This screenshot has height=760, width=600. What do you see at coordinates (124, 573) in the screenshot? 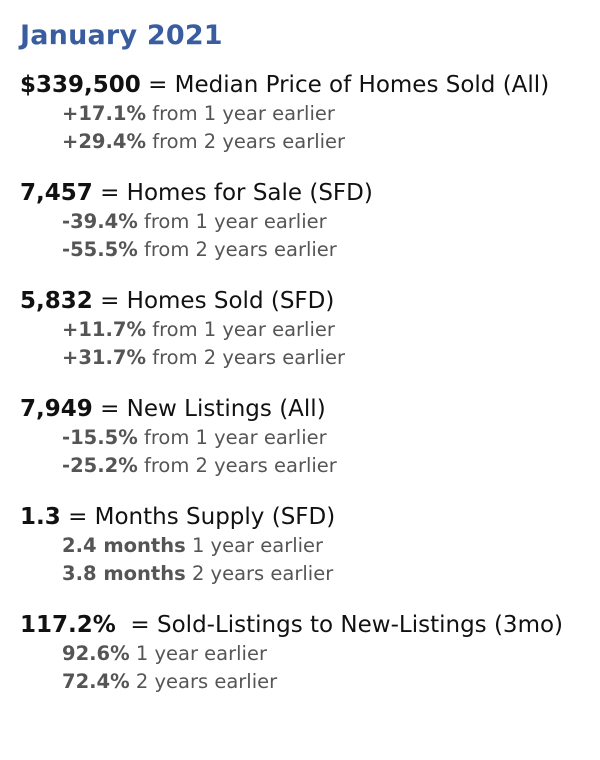
I see `comparison-value: 3.8 months` at bounding box center [124, 573].